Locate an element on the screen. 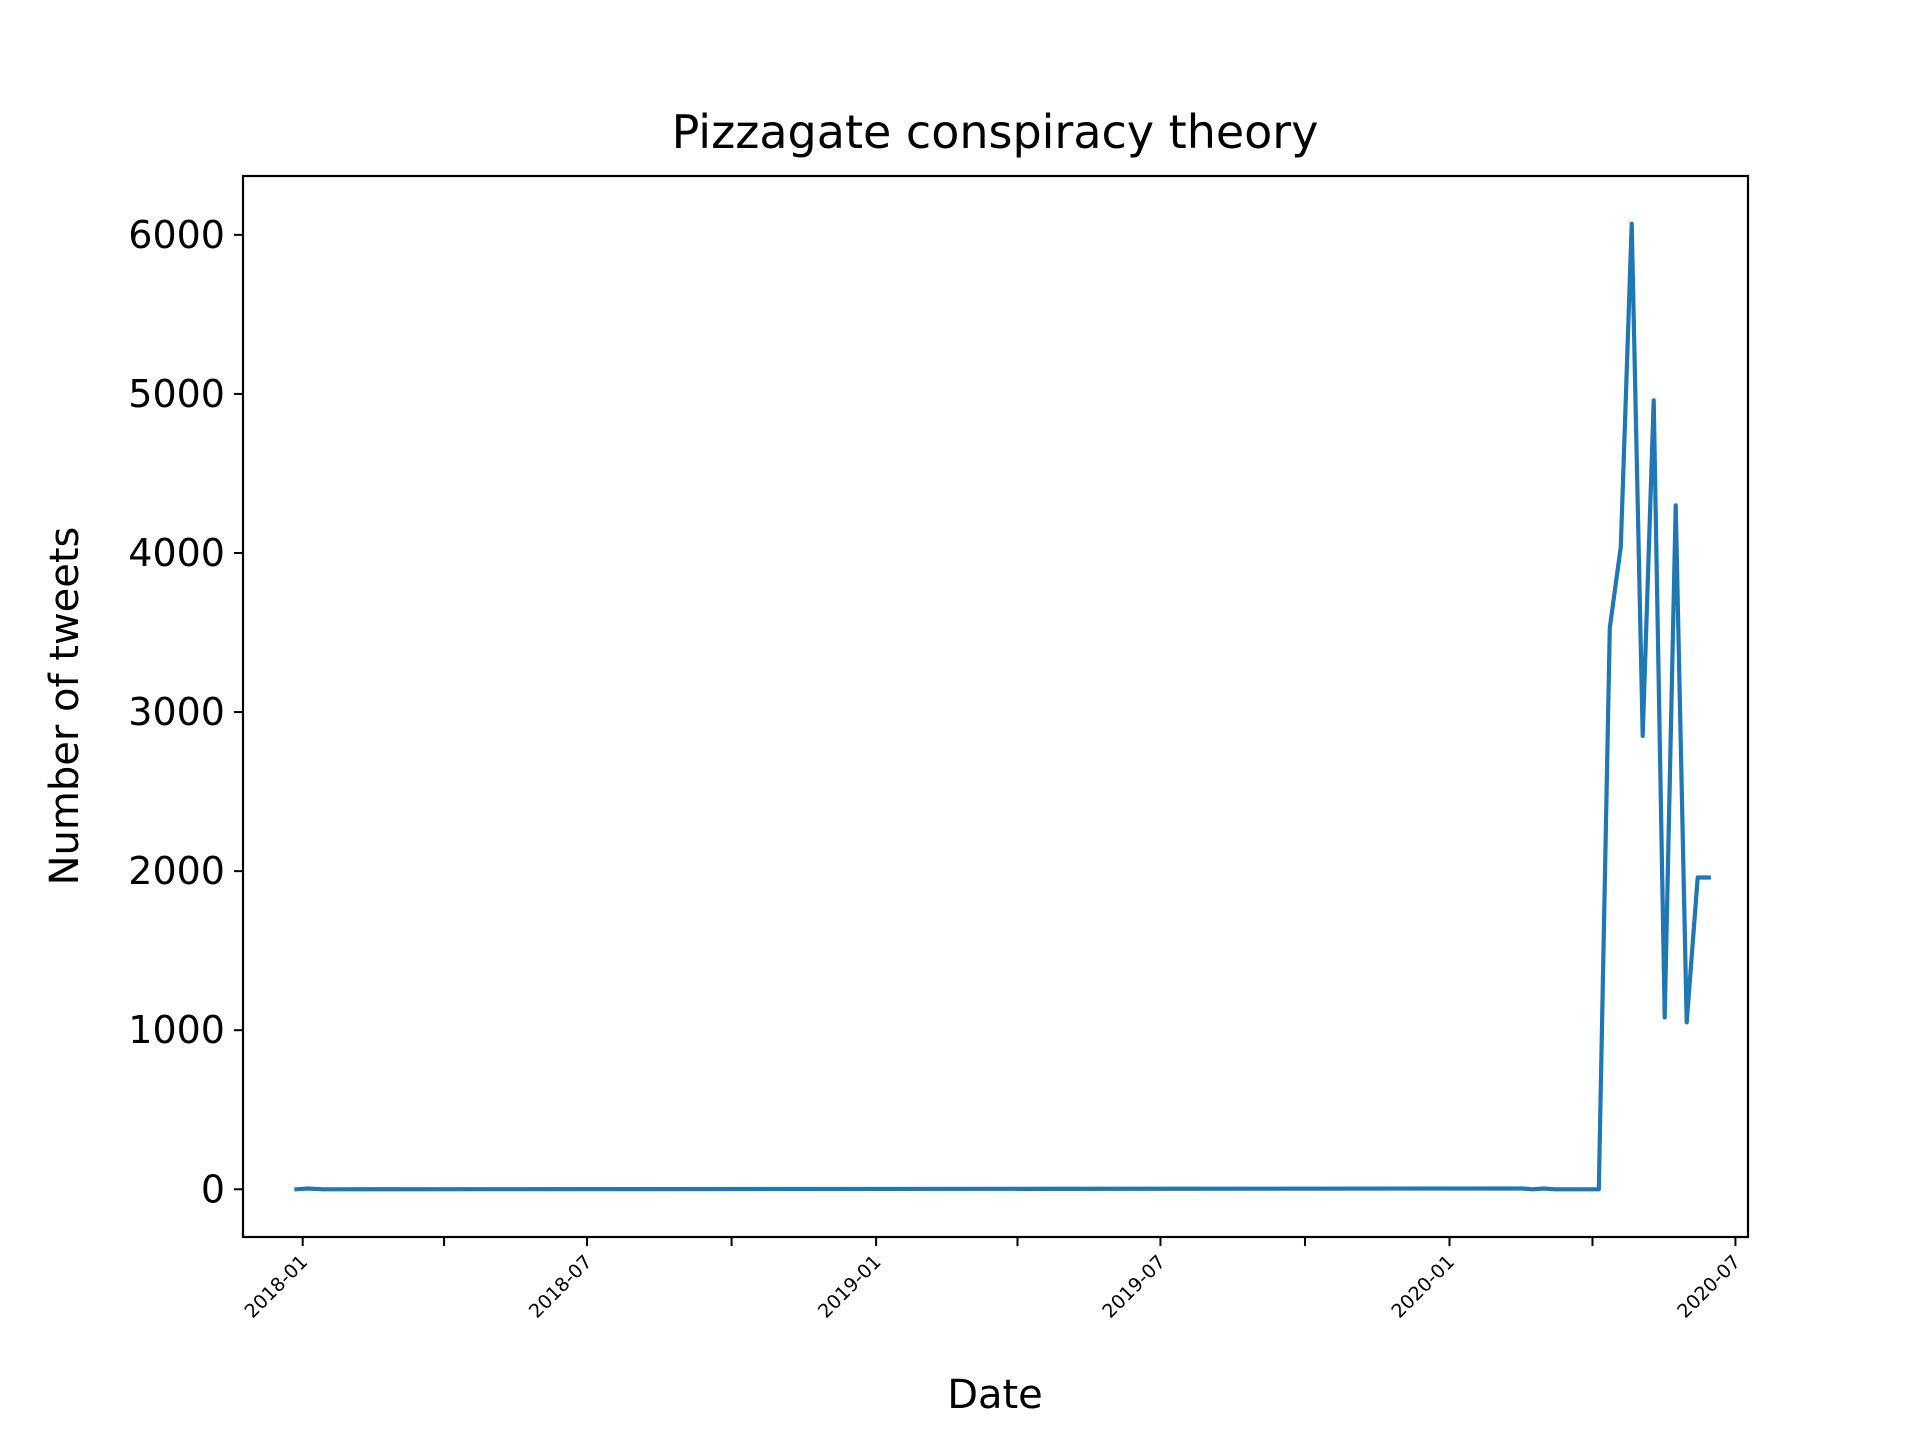 The width and height of the screenshot is (1920, 1440). x-tick-label: 2020-07 is located at coordinates (1709, 1287).